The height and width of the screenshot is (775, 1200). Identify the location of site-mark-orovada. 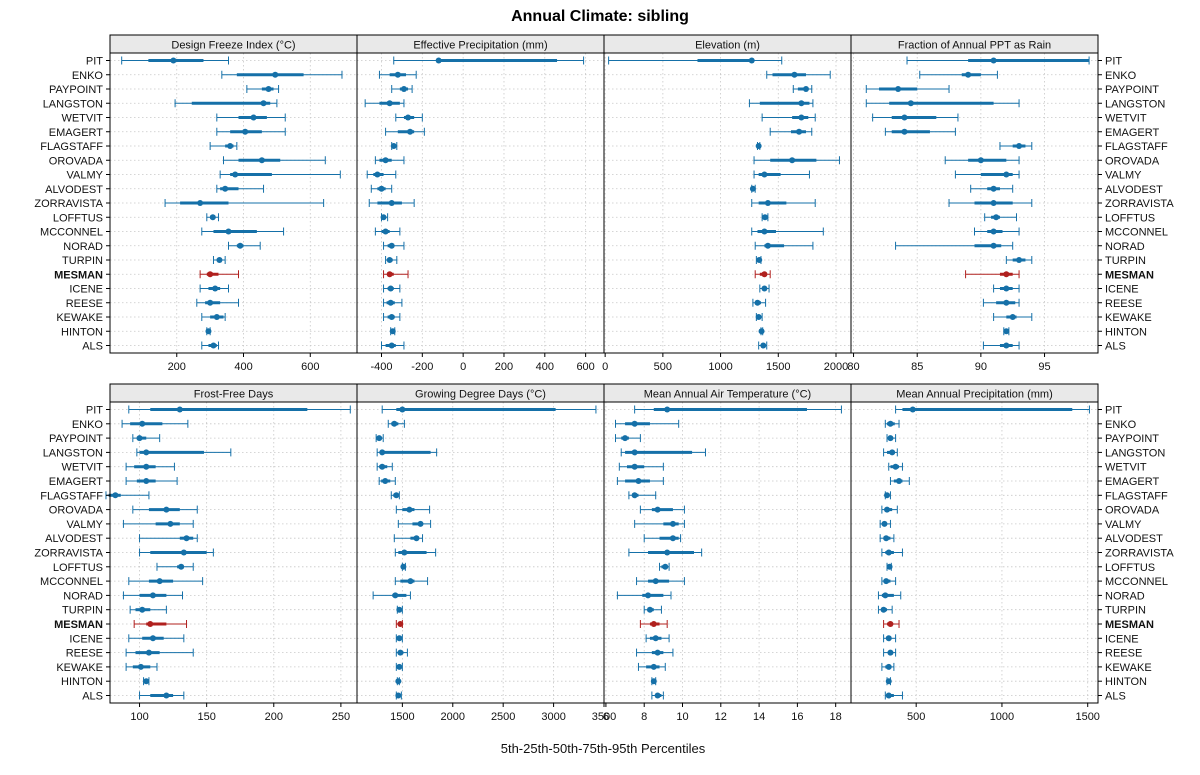
(982, 160).